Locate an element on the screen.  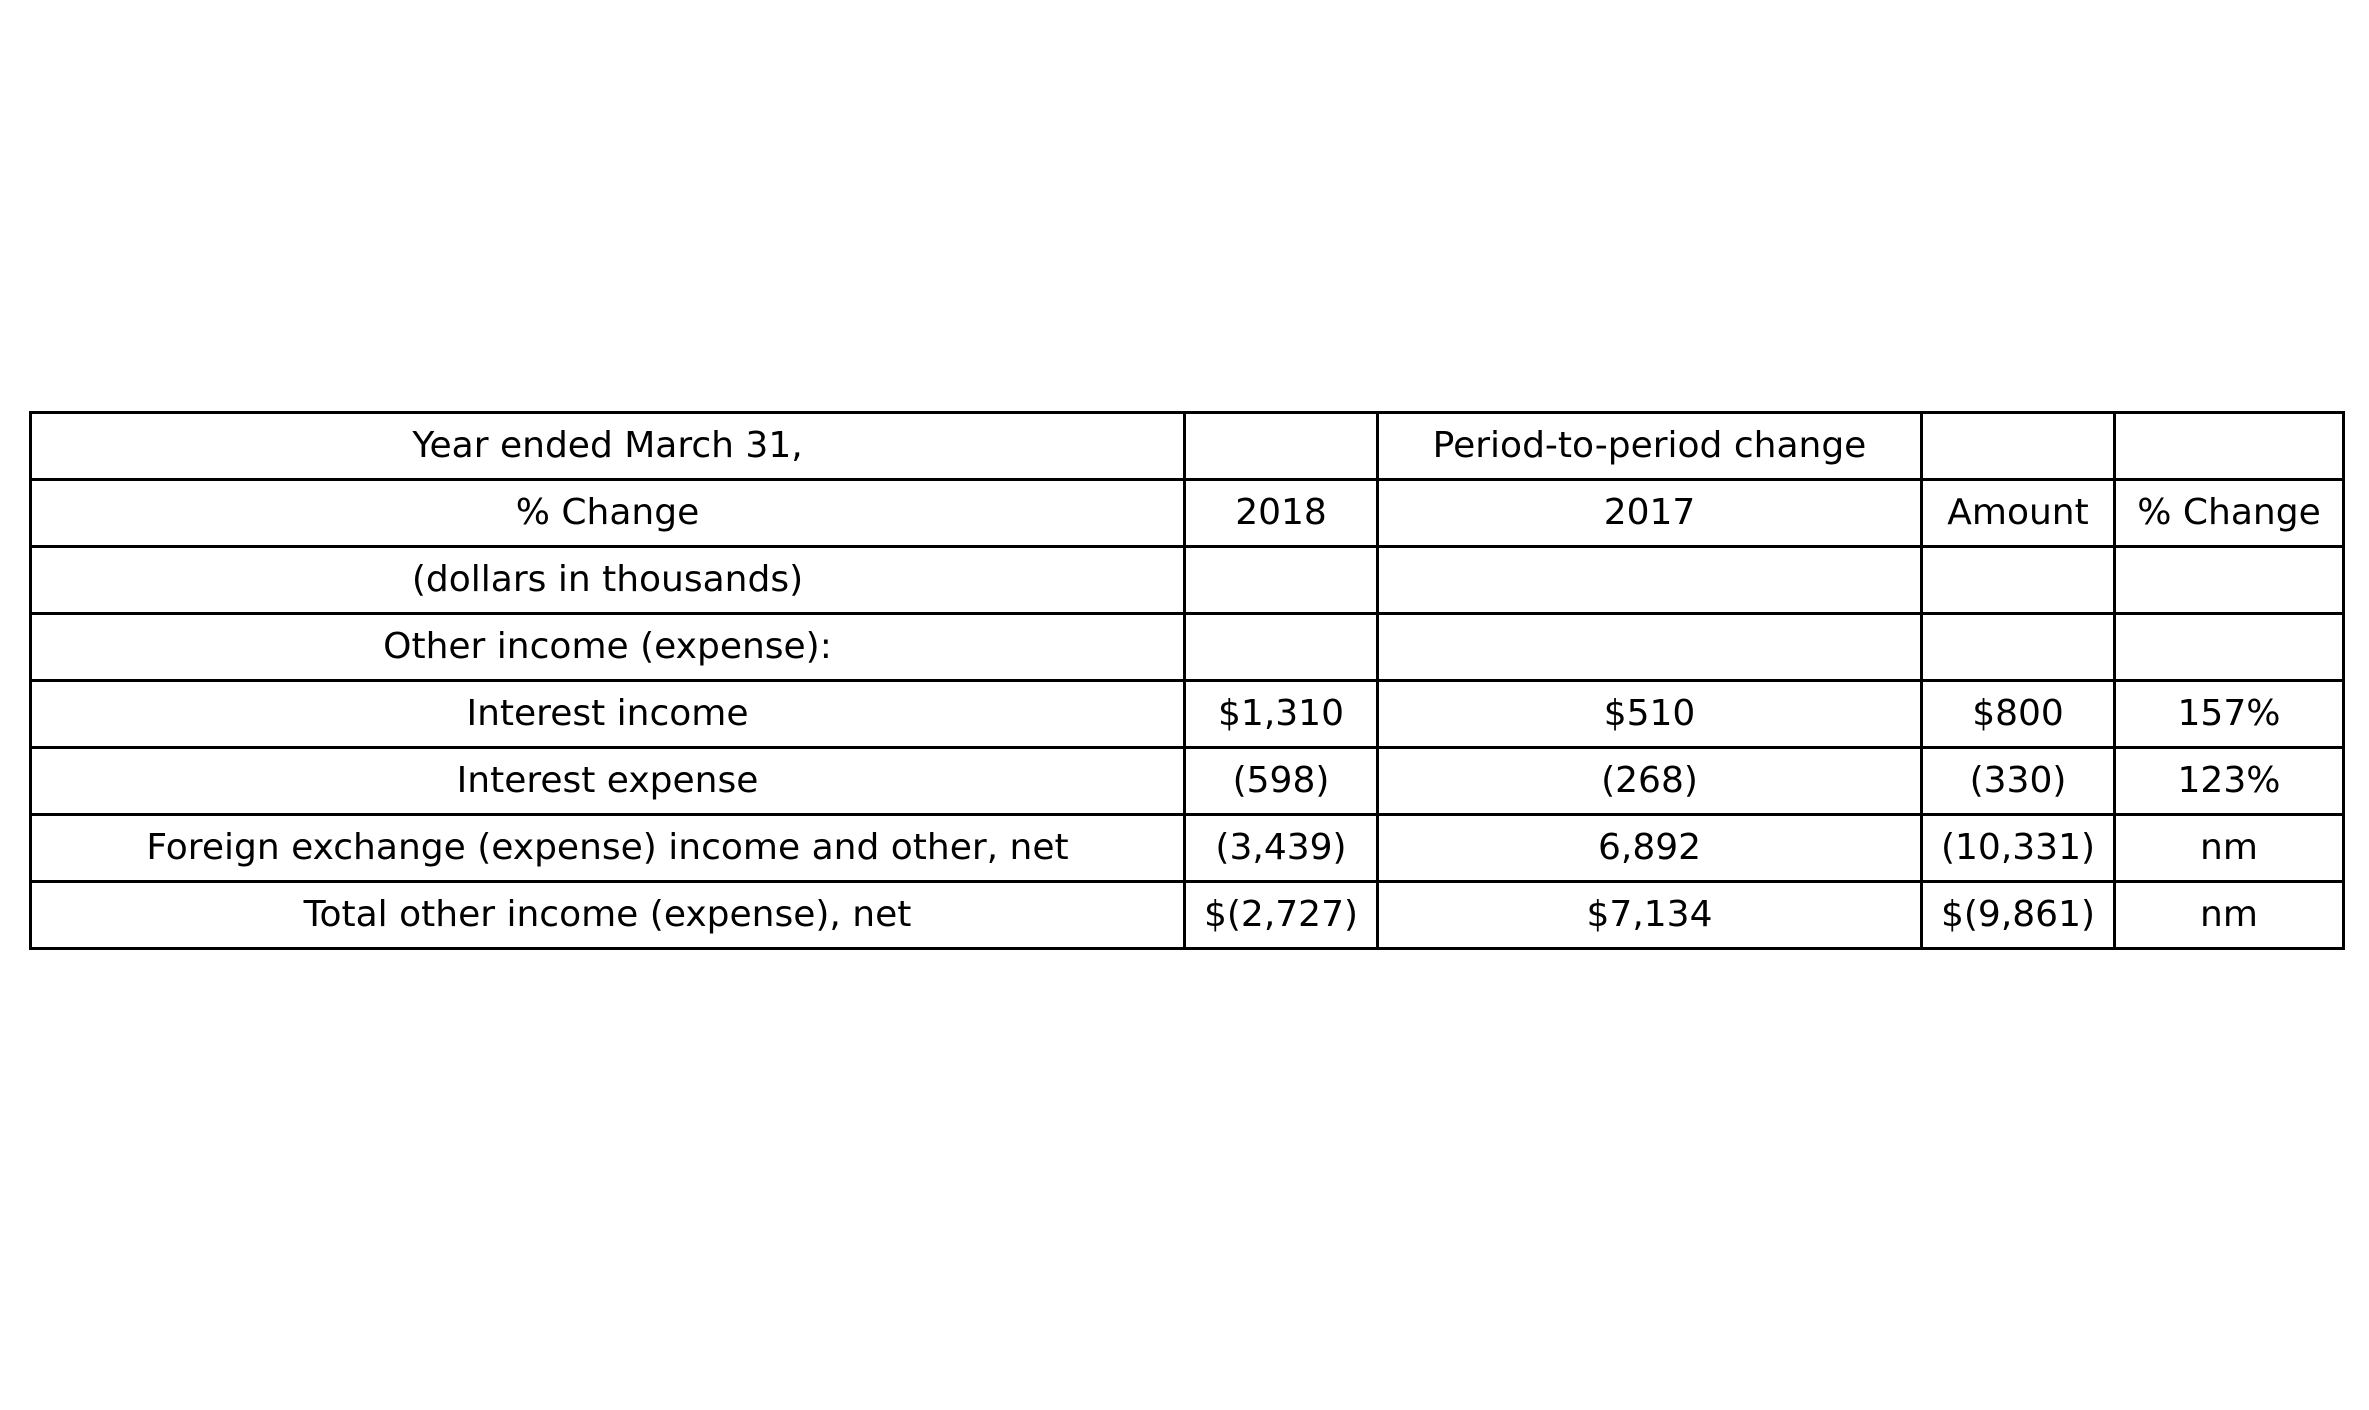
table-cell: Year ended March 31, is located at coordinates (607, 446).